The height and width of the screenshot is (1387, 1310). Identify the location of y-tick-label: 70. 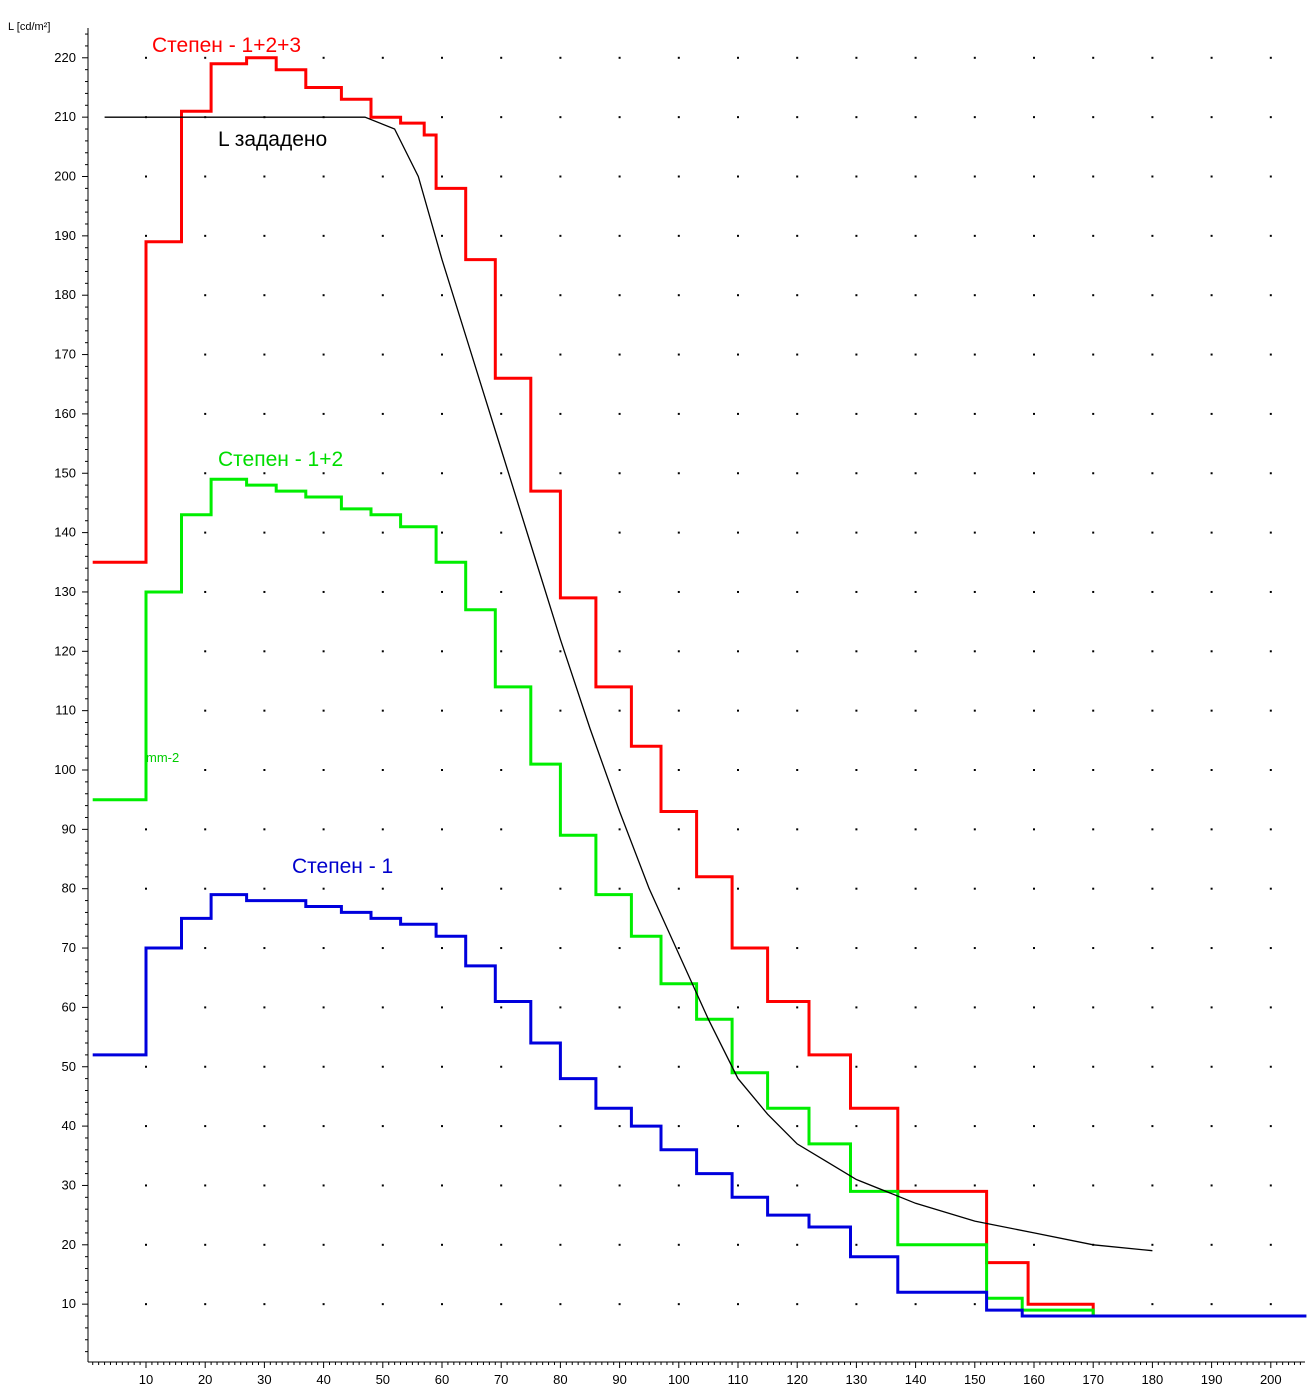
(69, 947).